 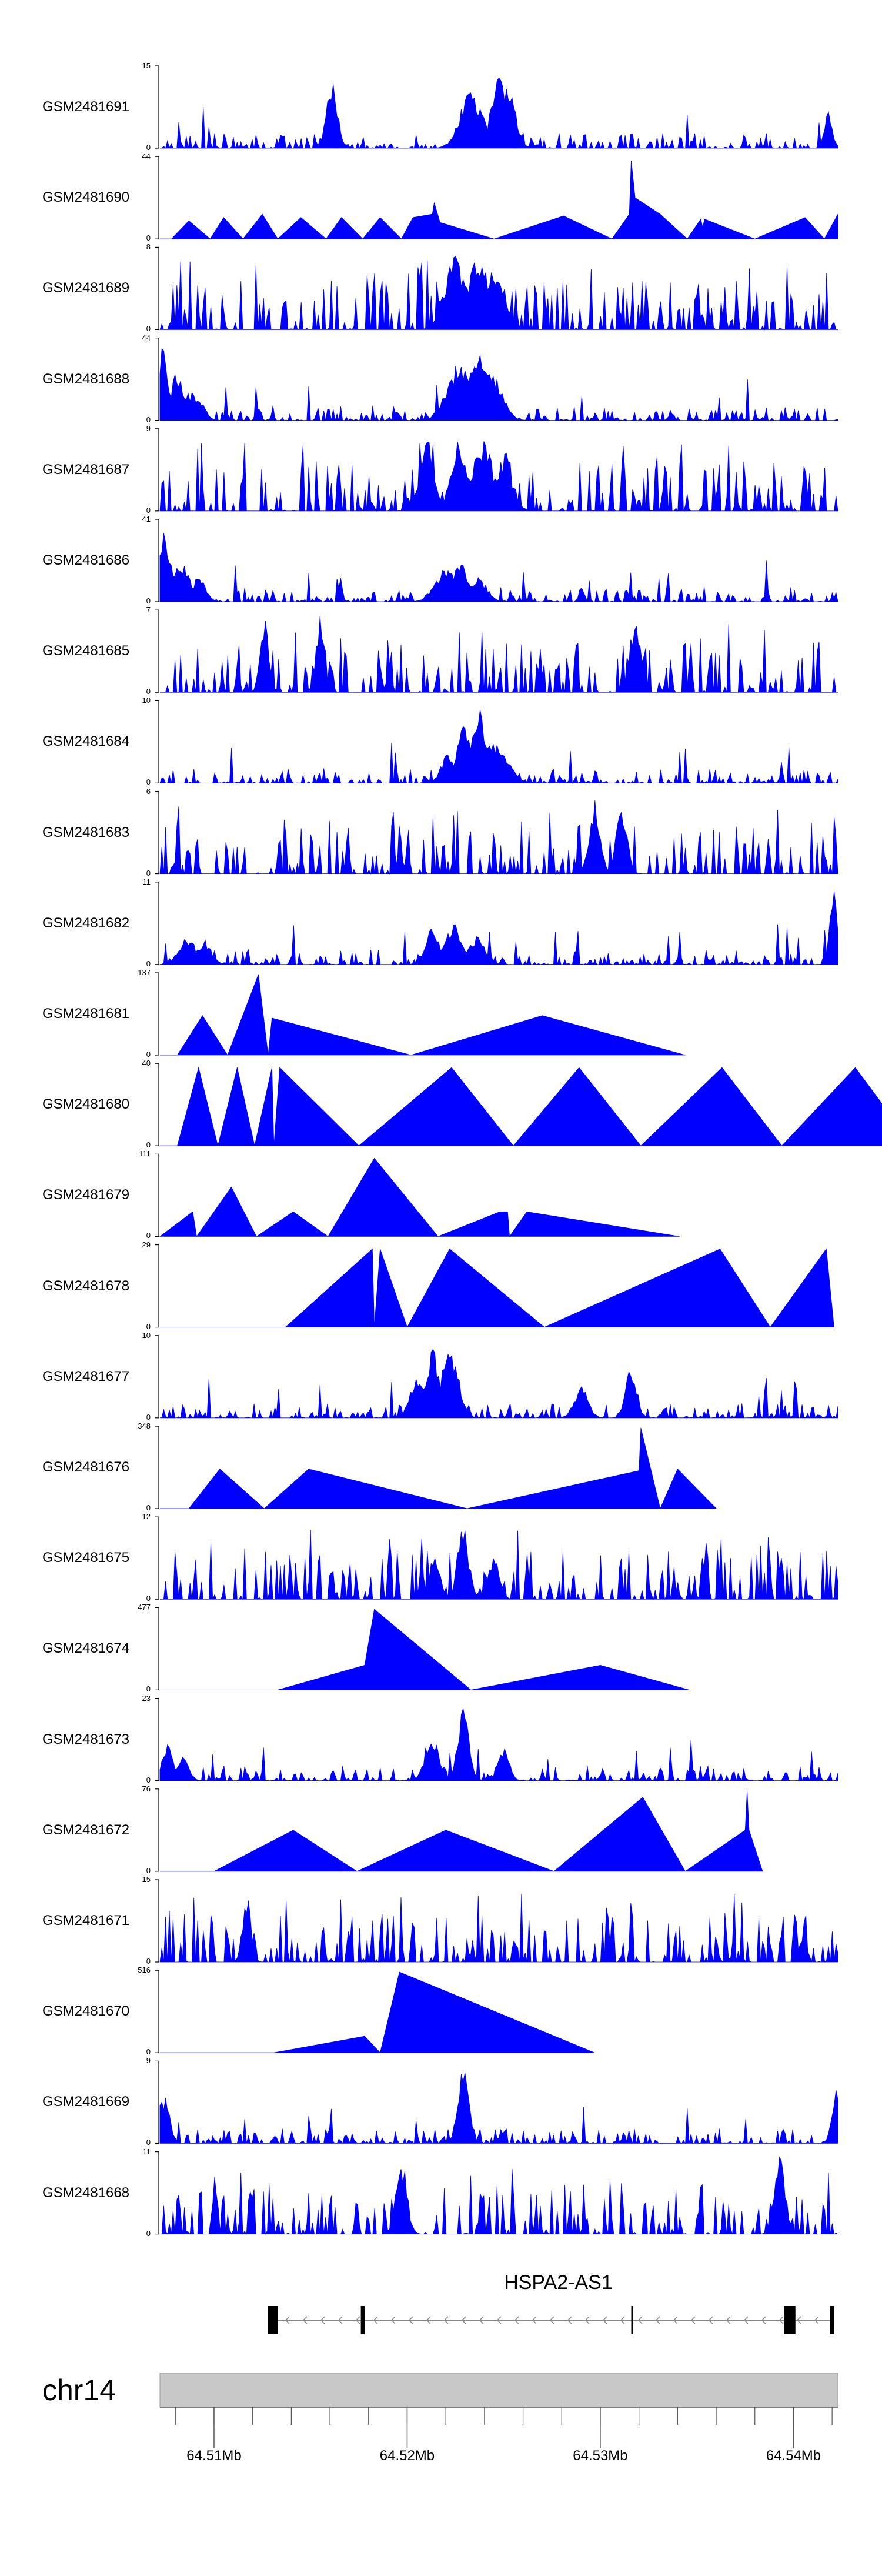 What do you see at coordinates (86, 1104) in the screenshot?
I see `track-label: GSM2481680` at bounding box center [86, 1104].